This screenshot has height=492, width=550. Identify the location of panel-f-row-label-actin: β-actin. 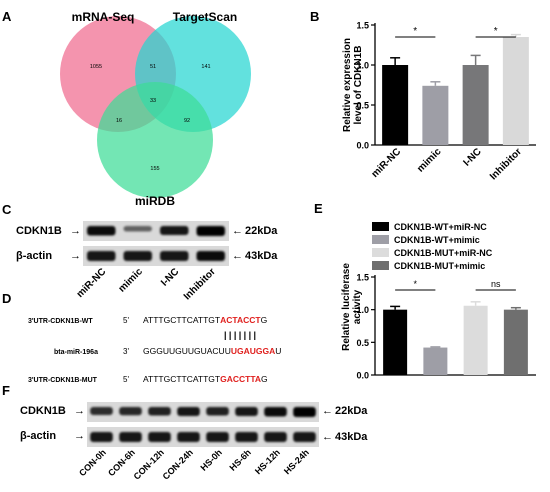
(38, 436).